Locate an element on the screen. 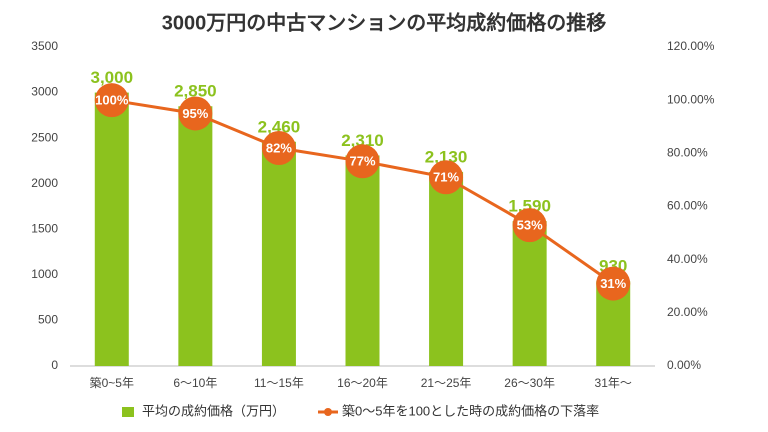 This screenshot has width=768, height=432. line-value-label: 53% is located at coordinates (530, 225).